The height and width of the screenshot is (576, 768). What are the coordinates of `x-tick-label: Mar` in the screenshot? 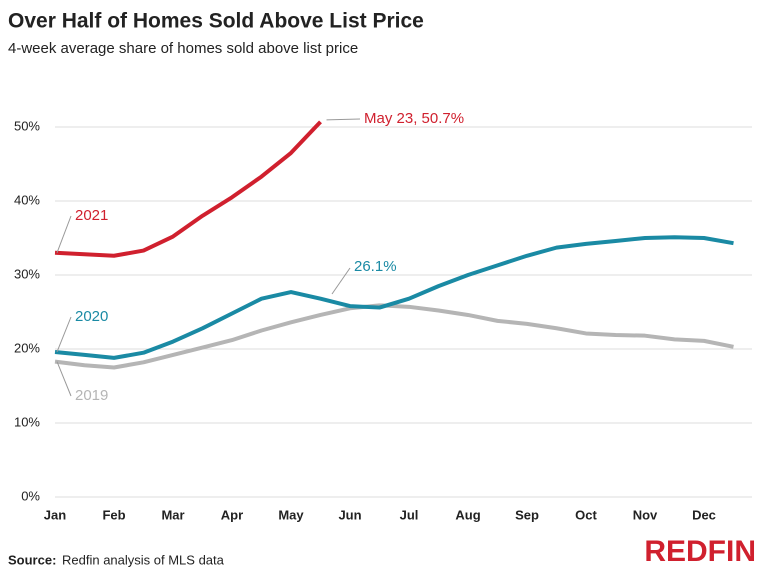 It's located at (172, 514).